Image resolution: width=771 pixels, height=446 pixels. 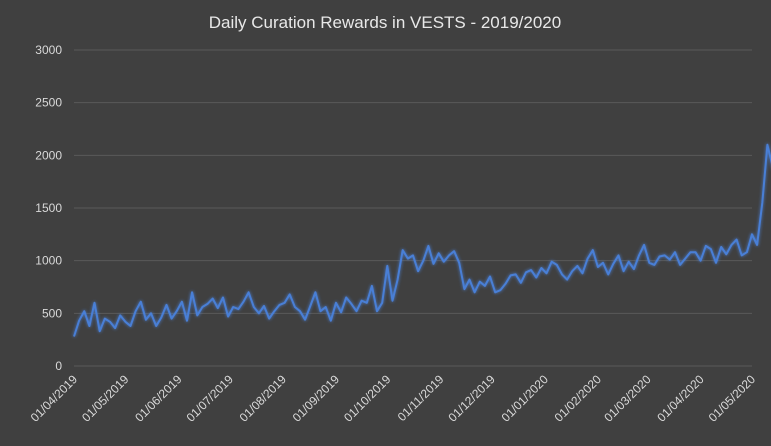 I want to click on x-tick-label-4: 01/08/2019, so click(x=263, y=398).